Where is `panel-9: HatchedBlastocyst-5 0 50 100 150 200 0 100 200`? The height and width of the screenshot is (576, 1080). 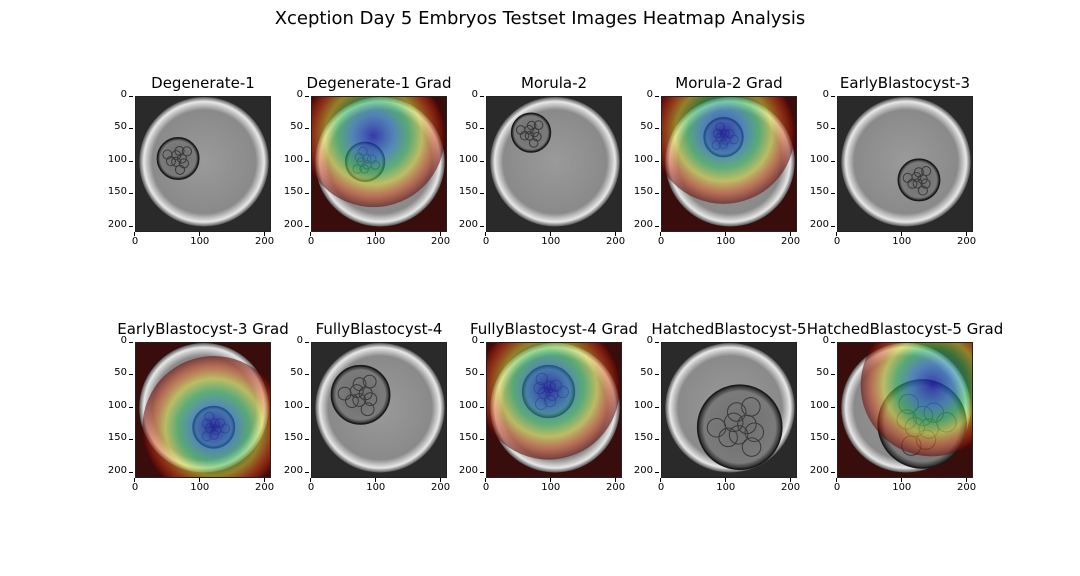 panel-9: HatchedBlastocyst-5 0 50 100 150 200 0 100 200 is located at coordinates (720, 406).